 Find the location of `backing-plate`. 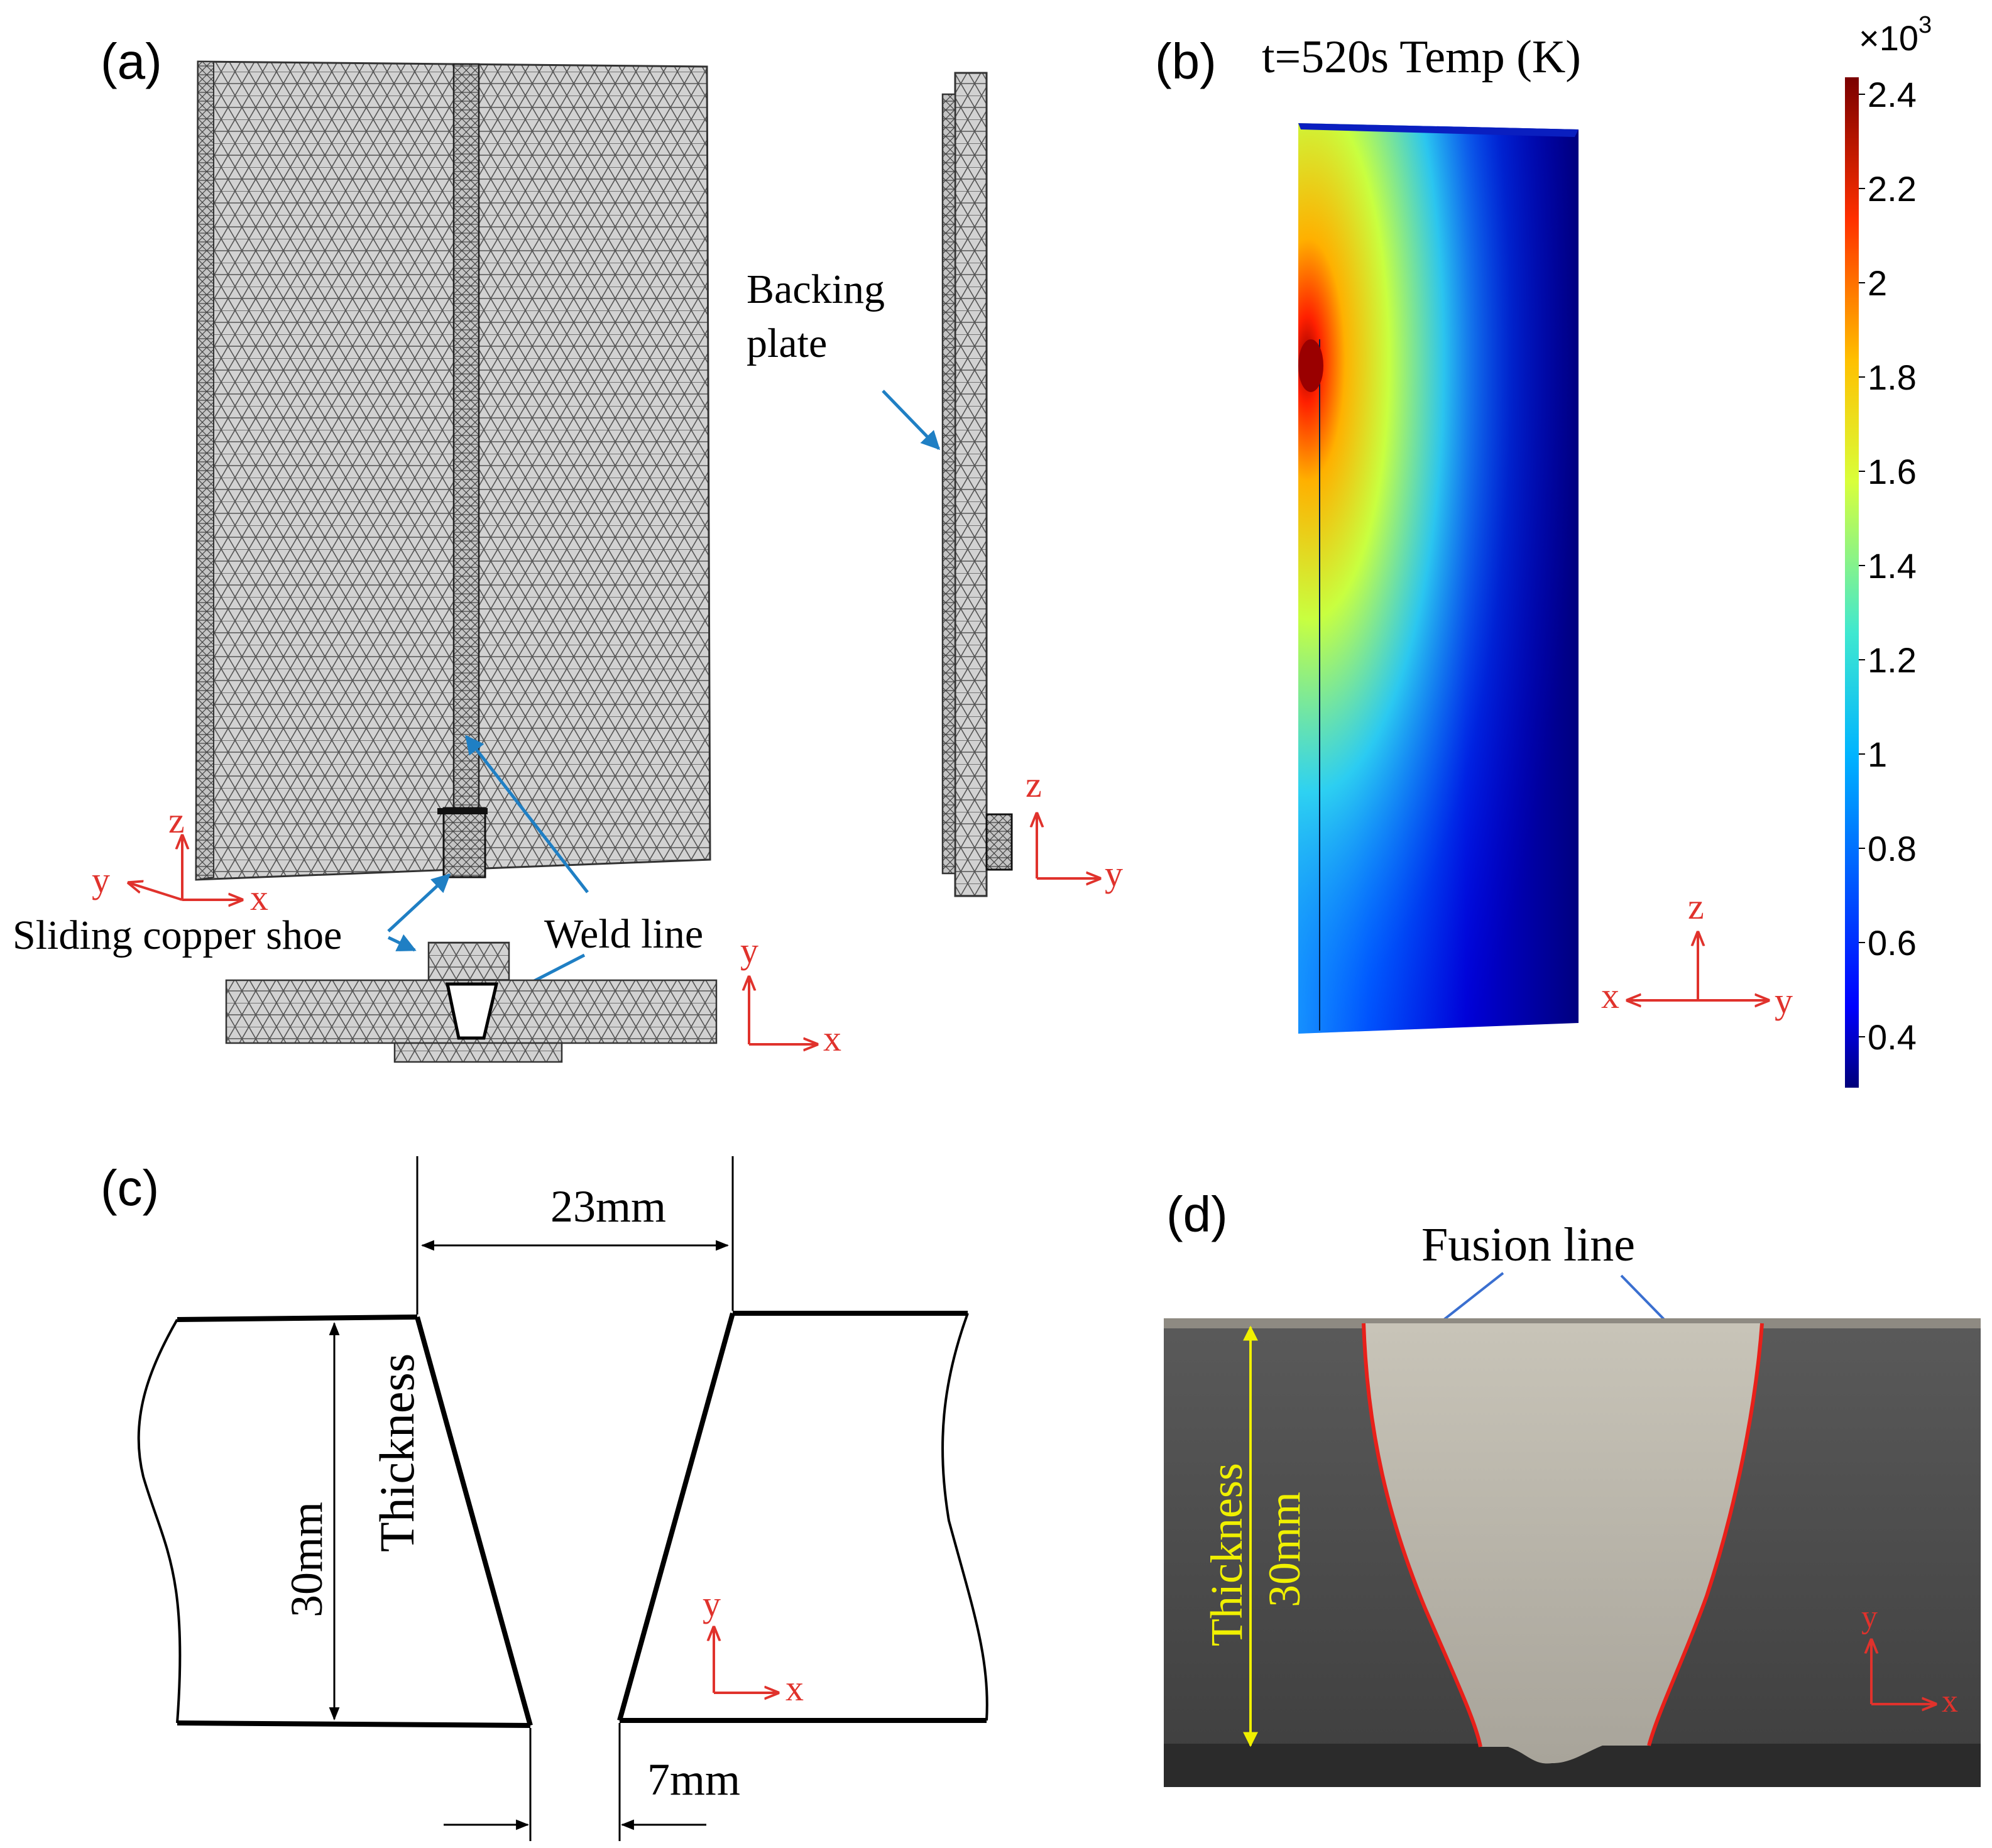

backing-plate is located at coordinates (949, 484).